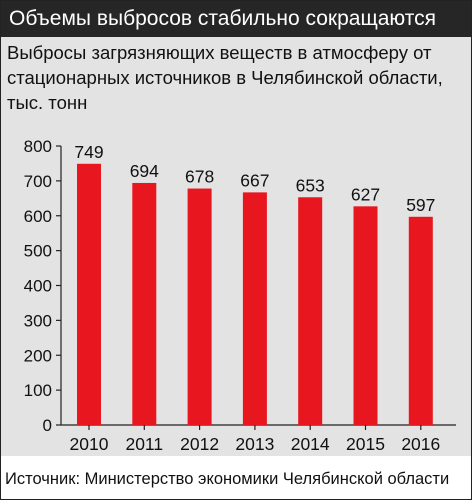 This screenshot has width=472, height=500. Describe the element at coordinates (310, 444) in the screenshot. I see `x-tick-label: 2014` at that location.